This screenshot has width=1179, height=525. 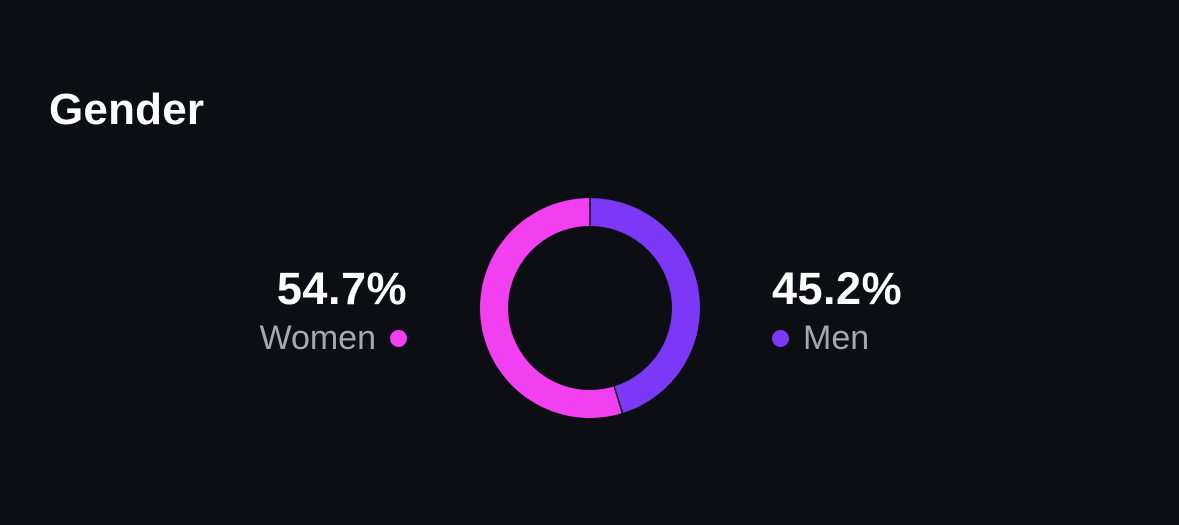 I want to click on women-label: Women, so click(x=317, y=338).